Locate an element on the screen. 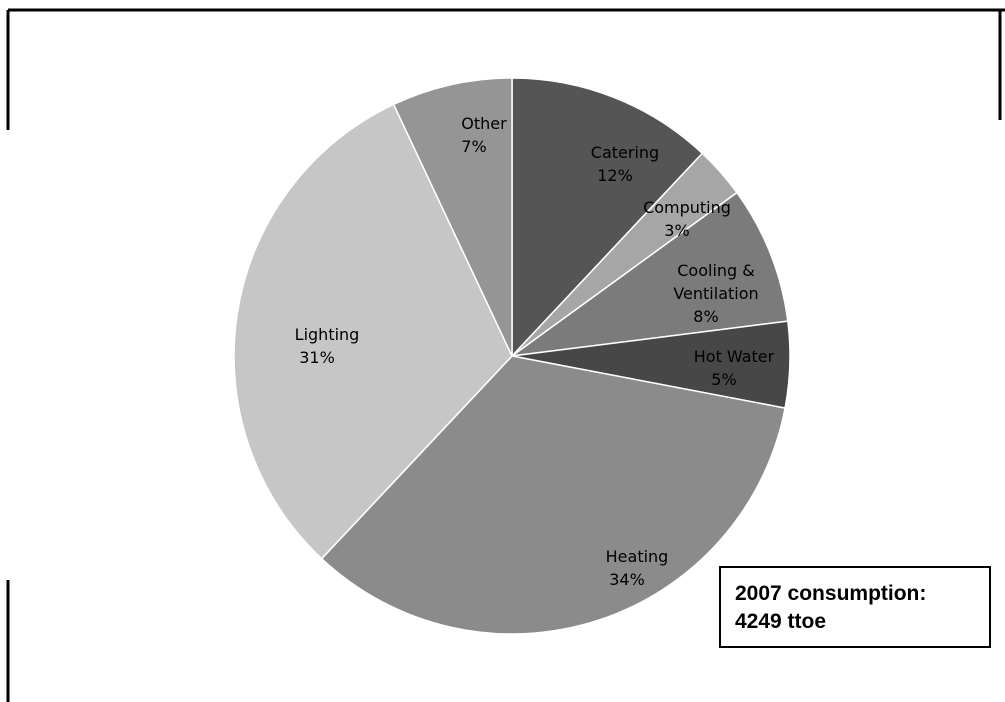 The height and width of the screenshot is (702, 1005). slice-label: Lighting is located at coordinates (327, 334).